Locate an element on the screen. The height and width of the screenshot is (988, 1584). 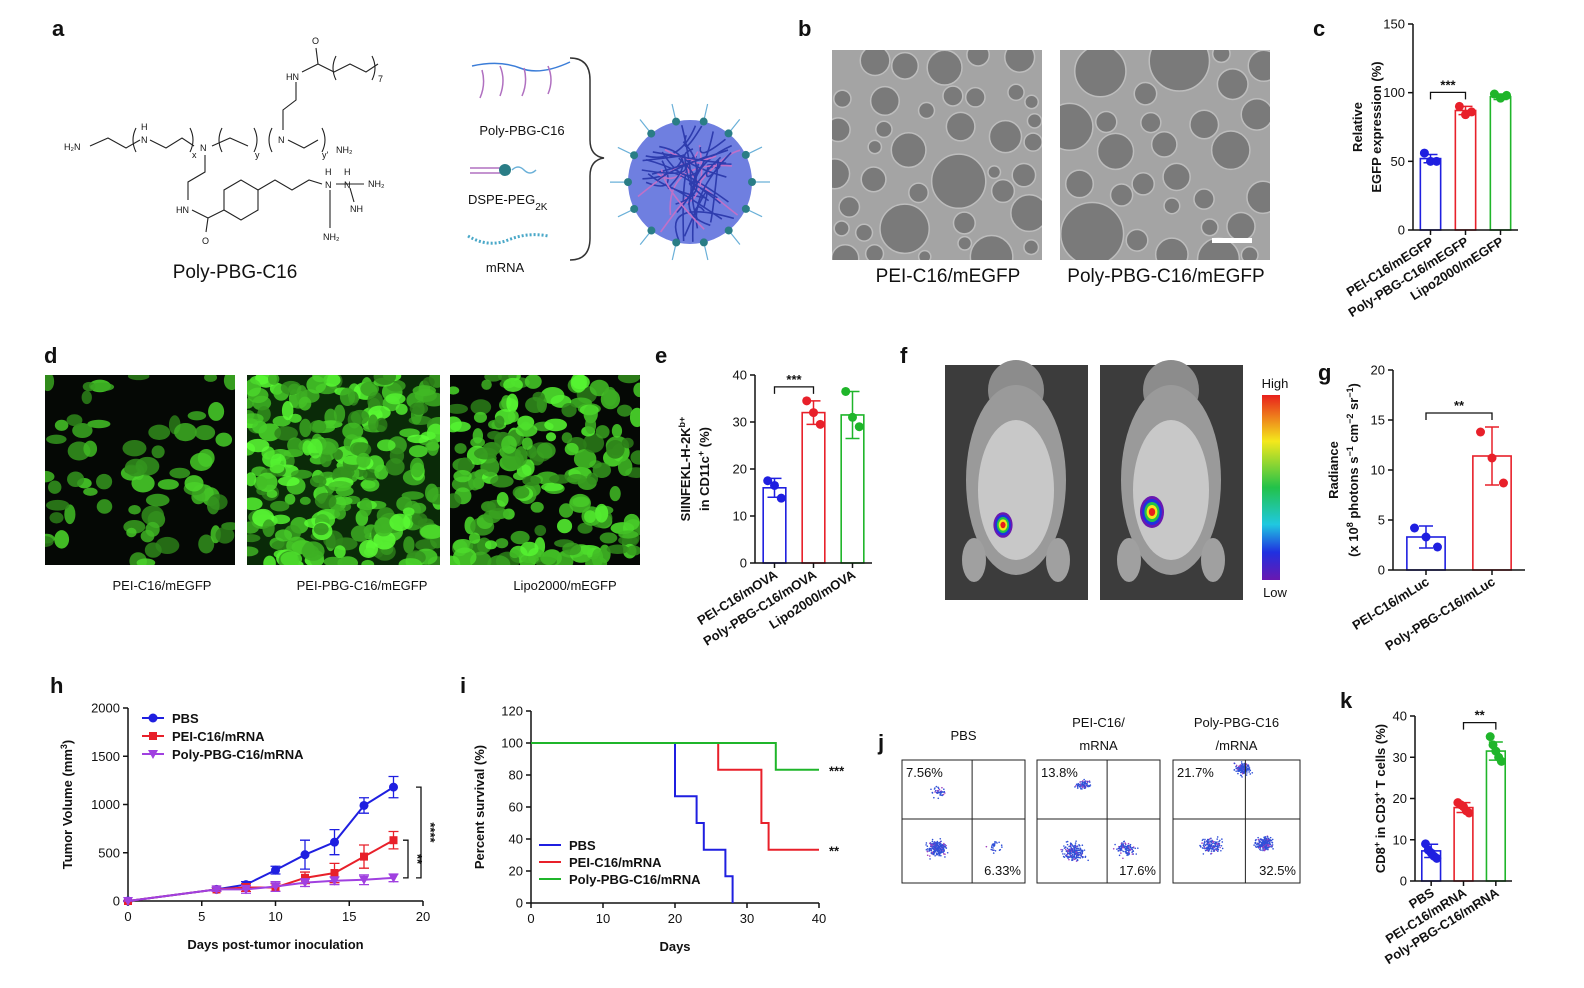
atom: 7 is located at coordinates (380, 79).